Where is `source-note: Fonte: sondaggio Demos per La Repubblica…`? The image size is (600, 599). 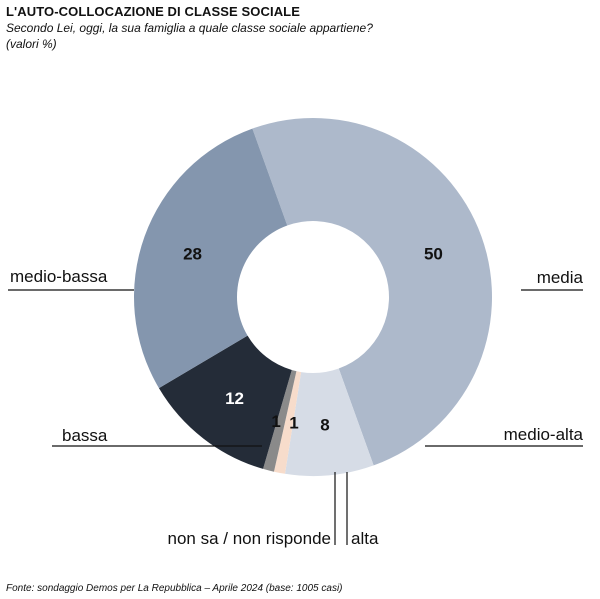
source-note: Fonte: sondaggio Demos per La Repubblica… is located at coordinates (174, 588).